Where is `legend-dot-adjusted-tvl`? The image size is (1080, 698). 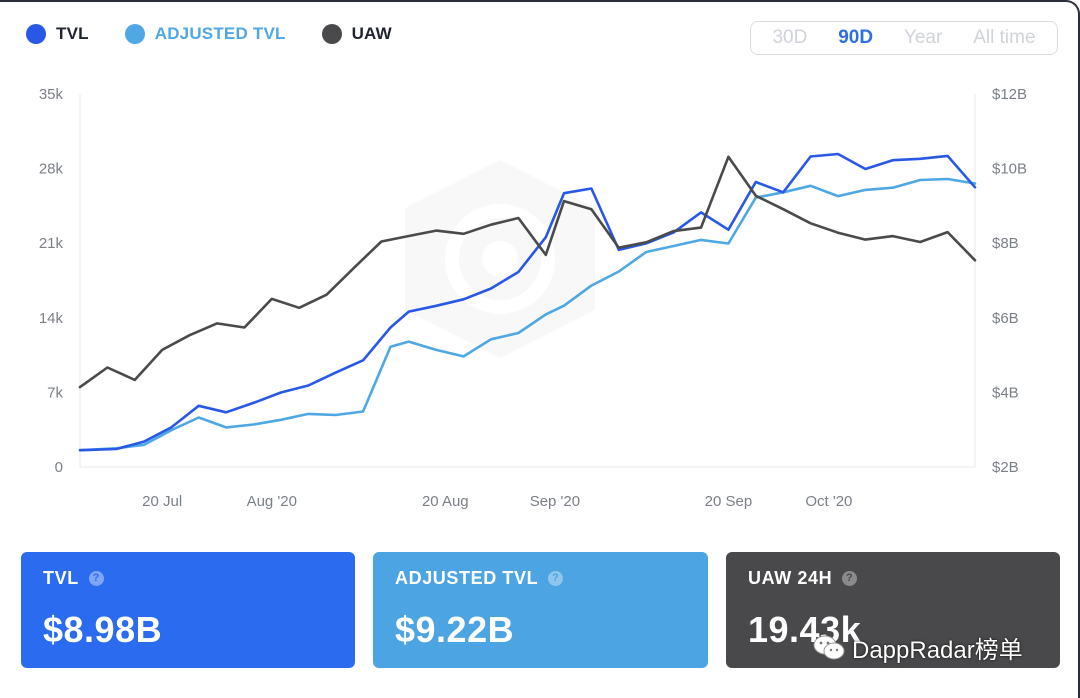 legend-dot-adjusted-tvl is located at coordinates (134, 34).